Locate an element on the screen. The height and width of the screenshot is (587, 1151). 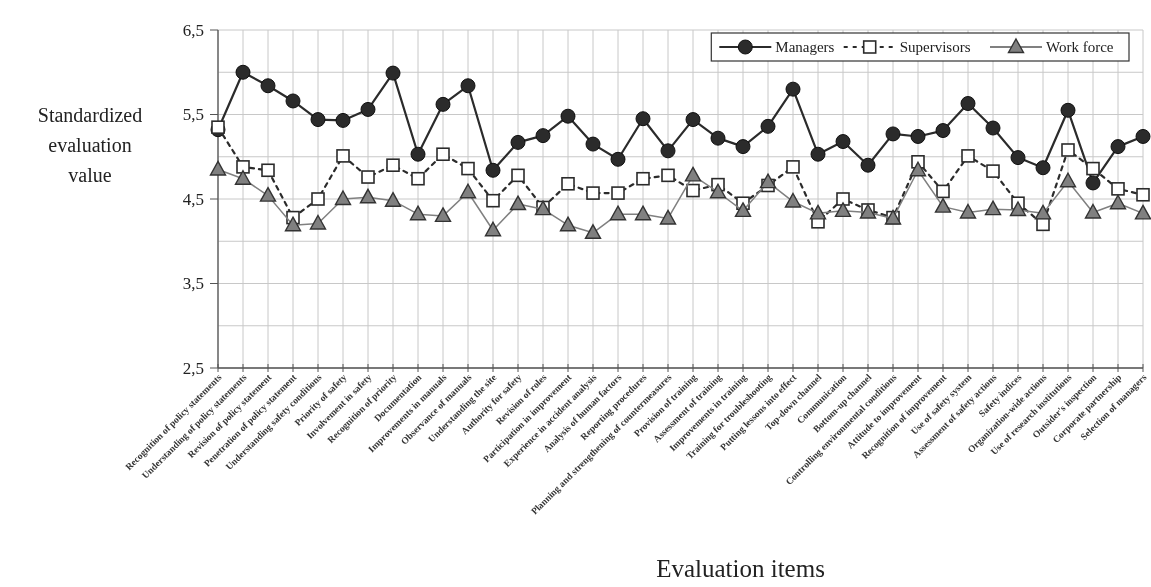
y-tick-label: 4,5 is located at coordinates (193, 199).